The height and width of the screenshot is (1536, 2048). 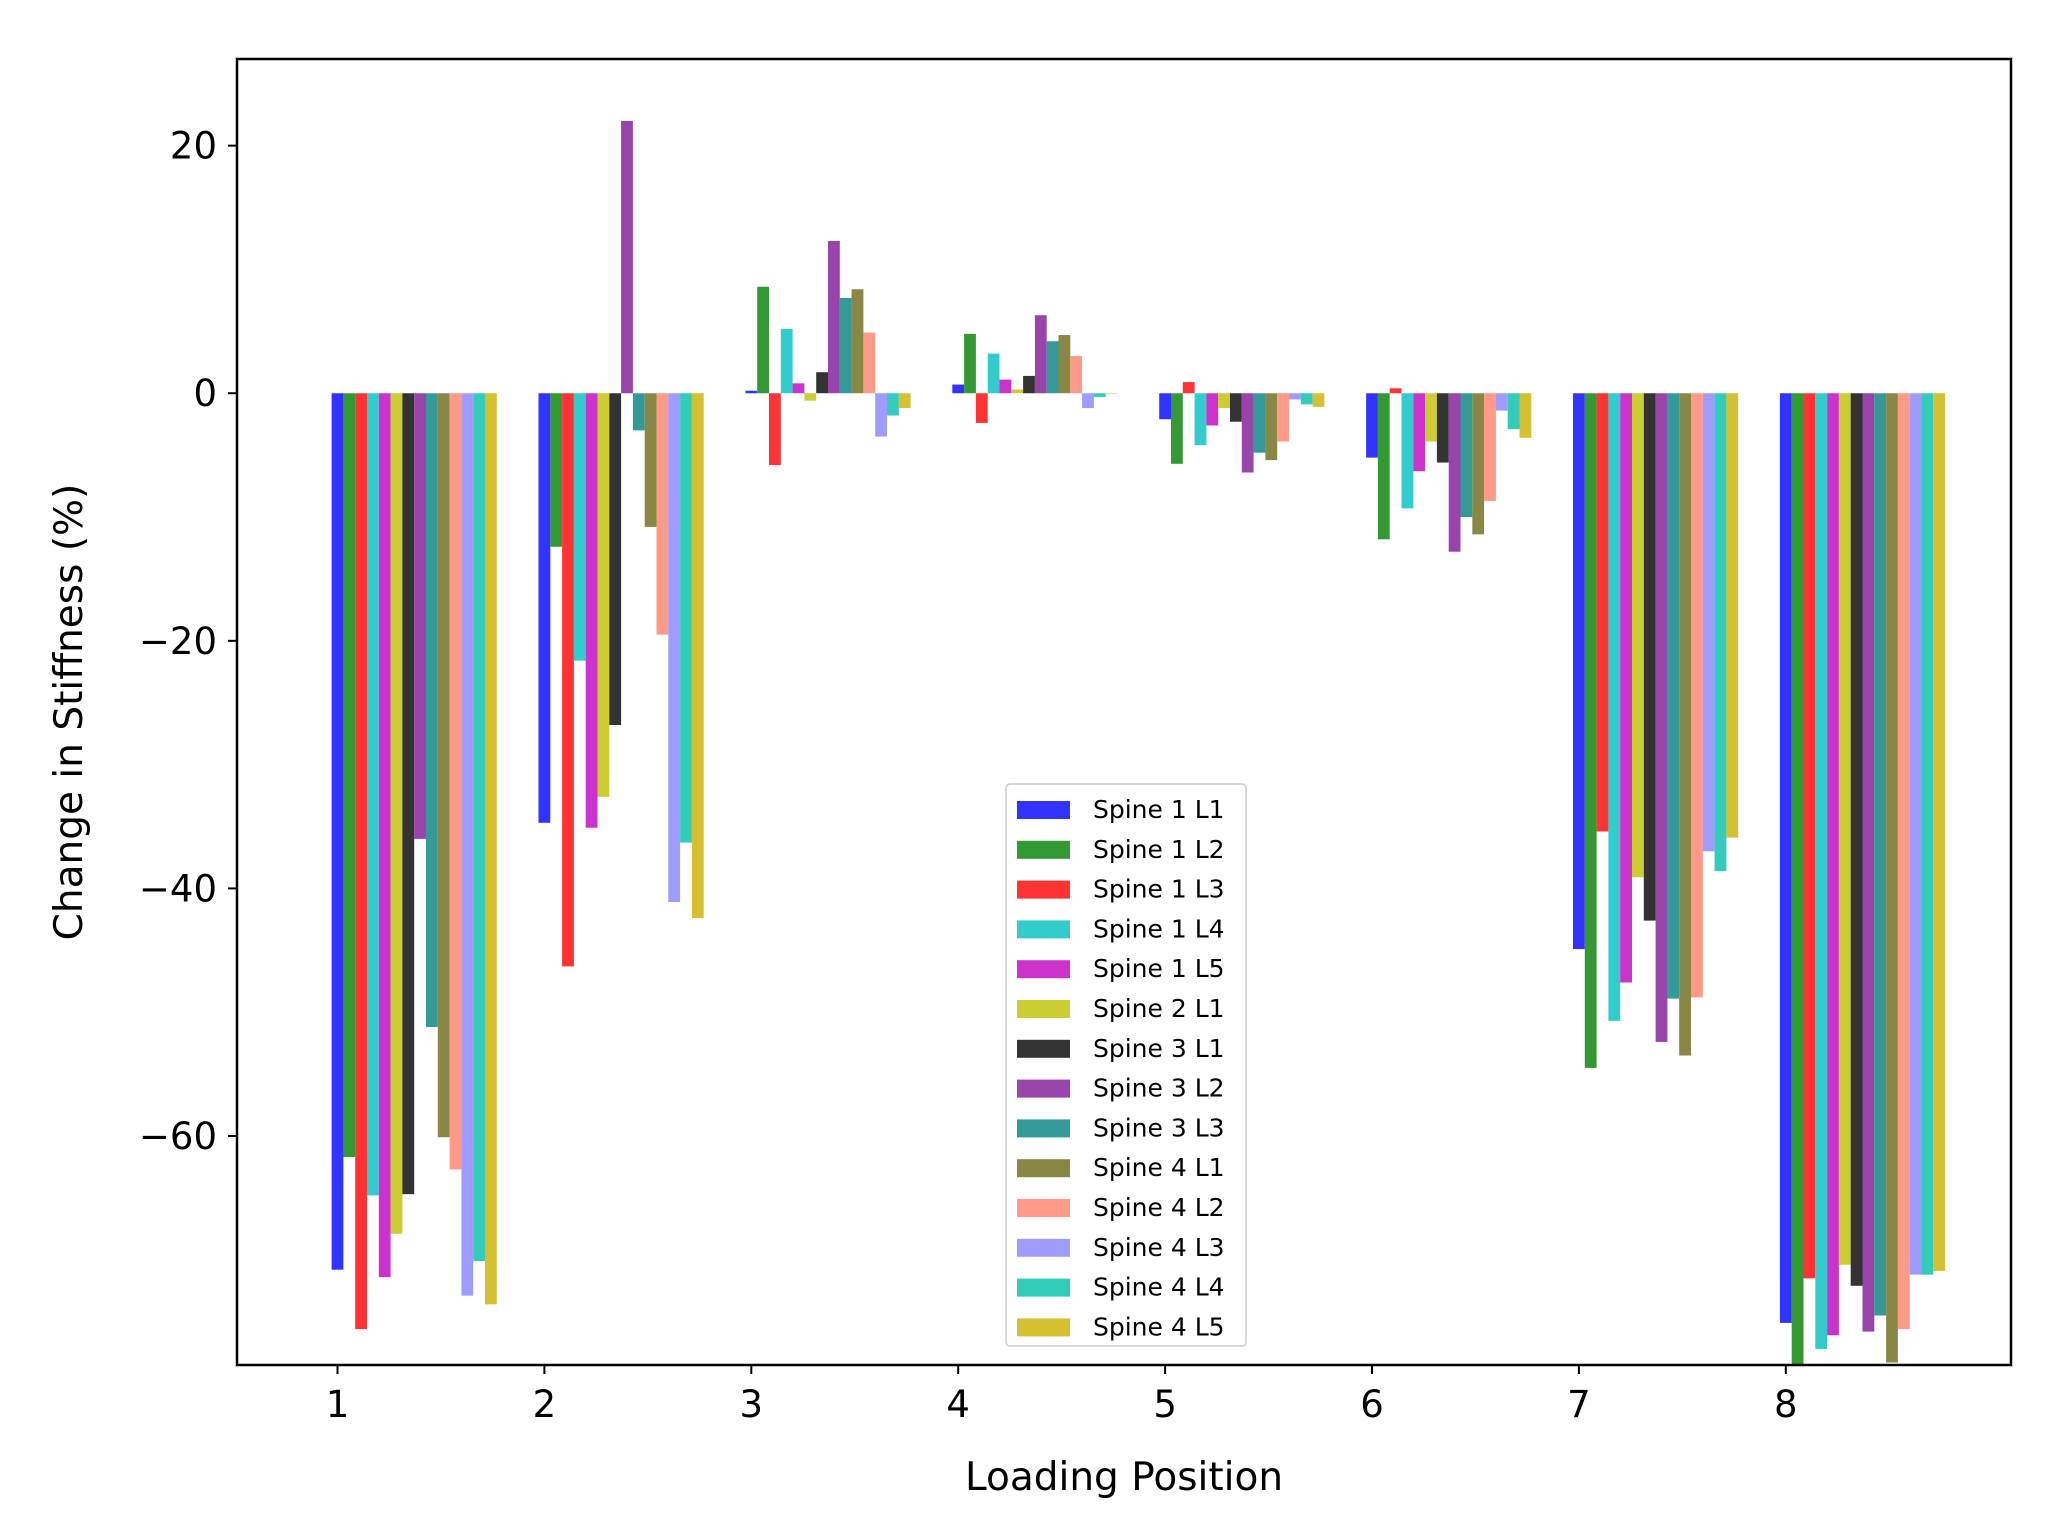 I want to click on x-tick-label: 1, so click(x=338, y=1404).